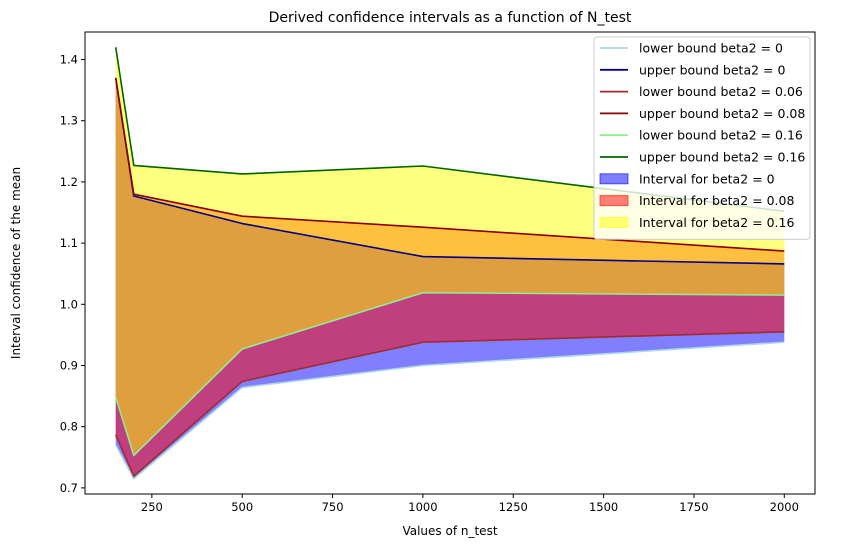 This screenshot has width=846, height=551. Describe the element at coordinates (242, 507) in the screenshot. I see `x-tick-label: 500` at that location.